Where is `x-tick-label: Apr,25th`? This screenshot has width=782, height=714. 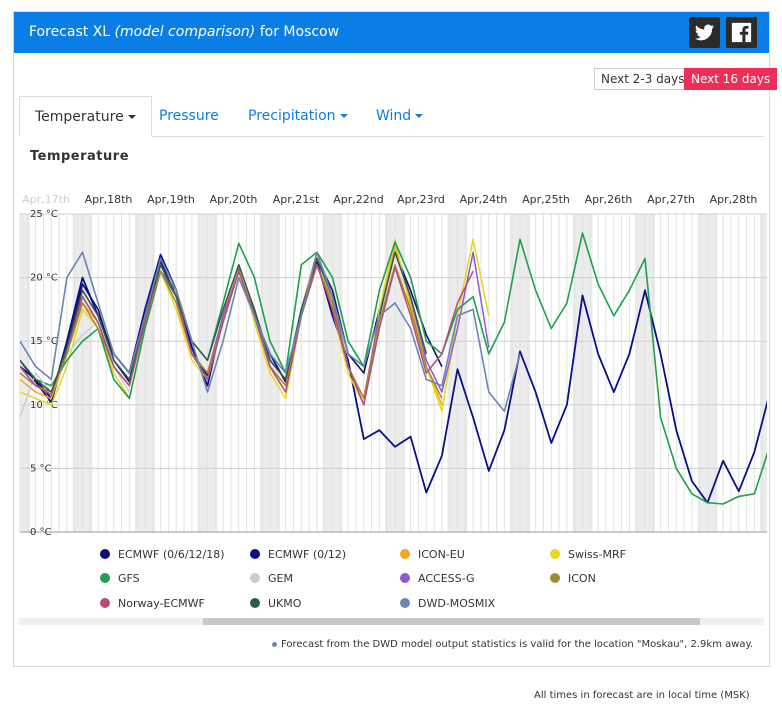
x-tick-label: Apr,25th is located at coordinates (546, 199).